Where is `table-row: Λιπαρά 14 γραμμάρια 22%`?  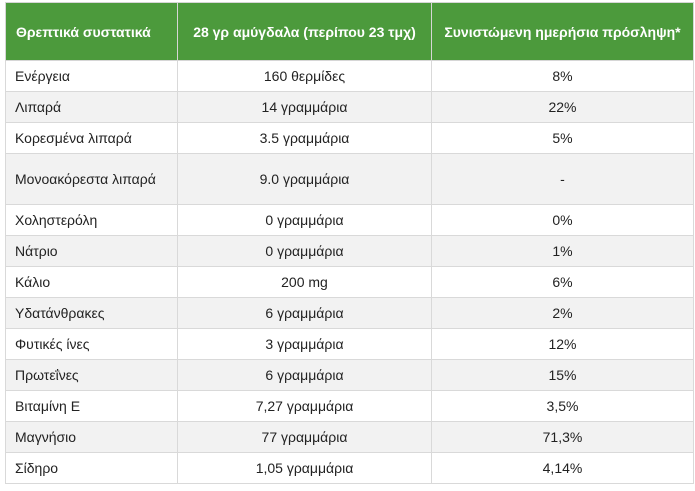 table-row: Λιπαρά 14 γραμμάρια 22% is located at coordinates (349, 107).